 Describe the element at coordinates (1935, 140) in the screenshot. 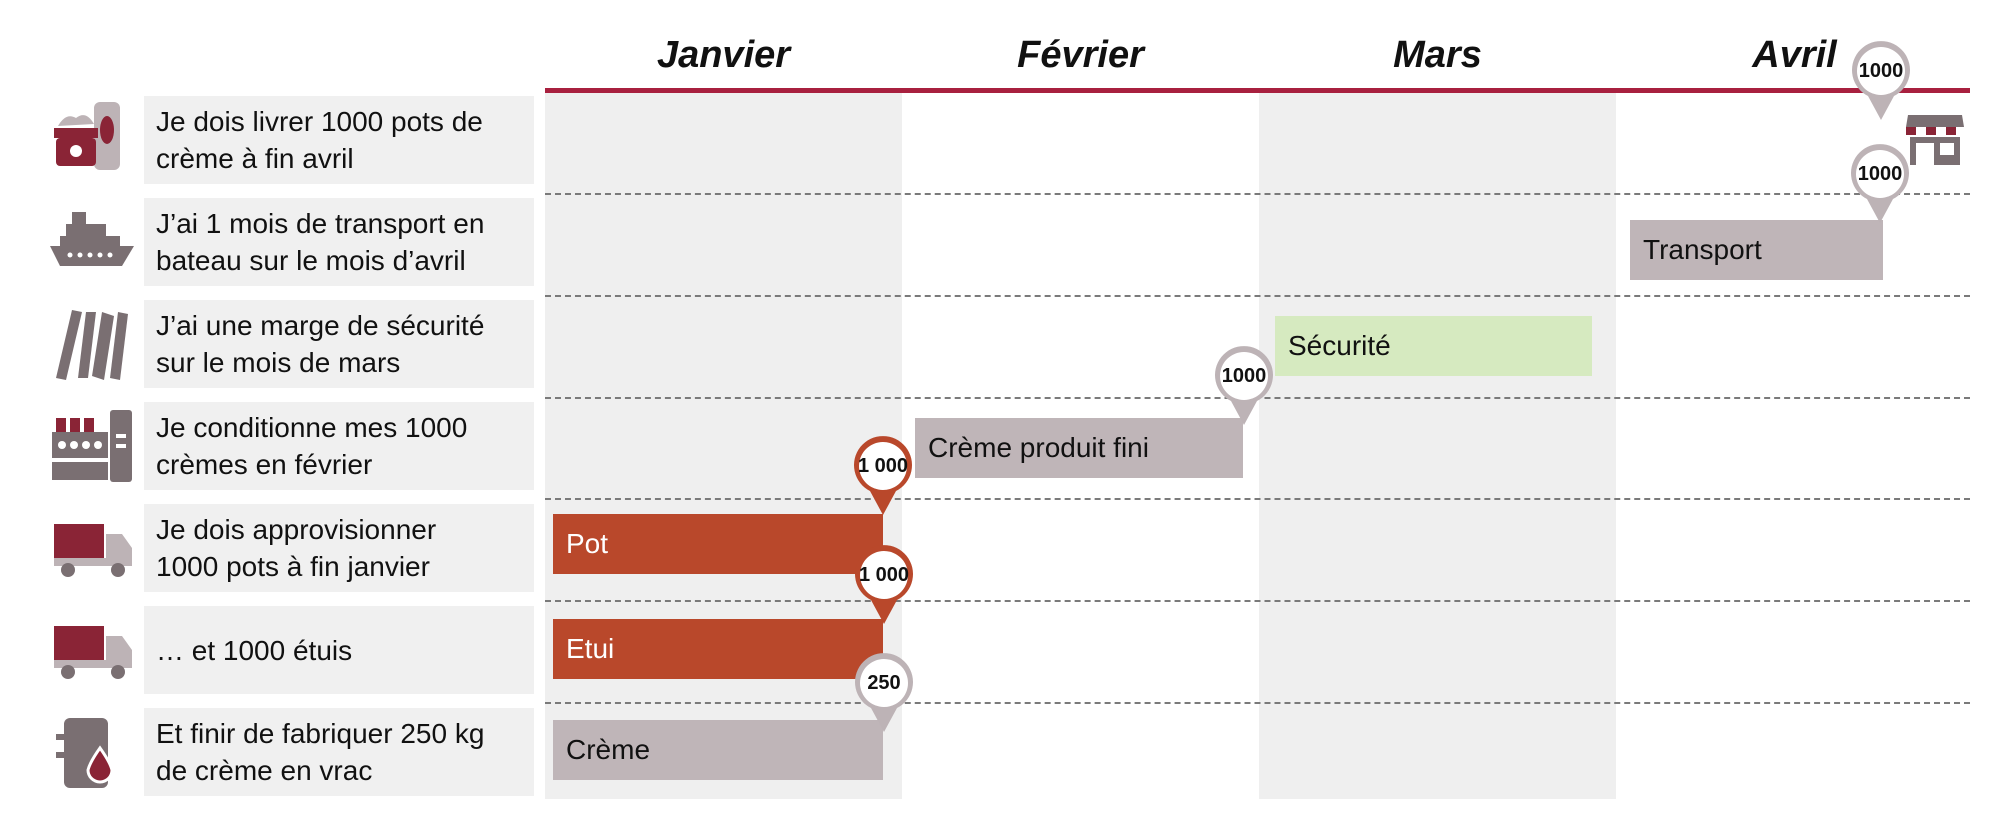

I see `shop-icon` at that location.